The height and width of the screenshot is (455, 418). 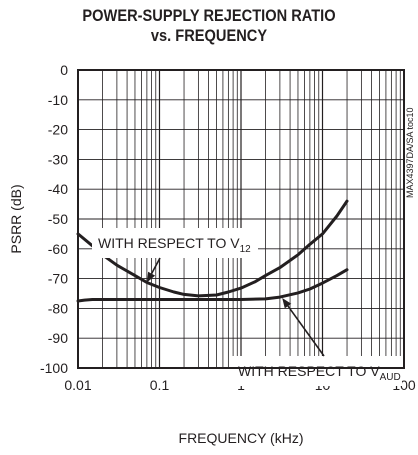 What do you see at coordinates (54, 368) in the screenshot?
I see `y-tick-label: -100` at bounding box center [54, 368].